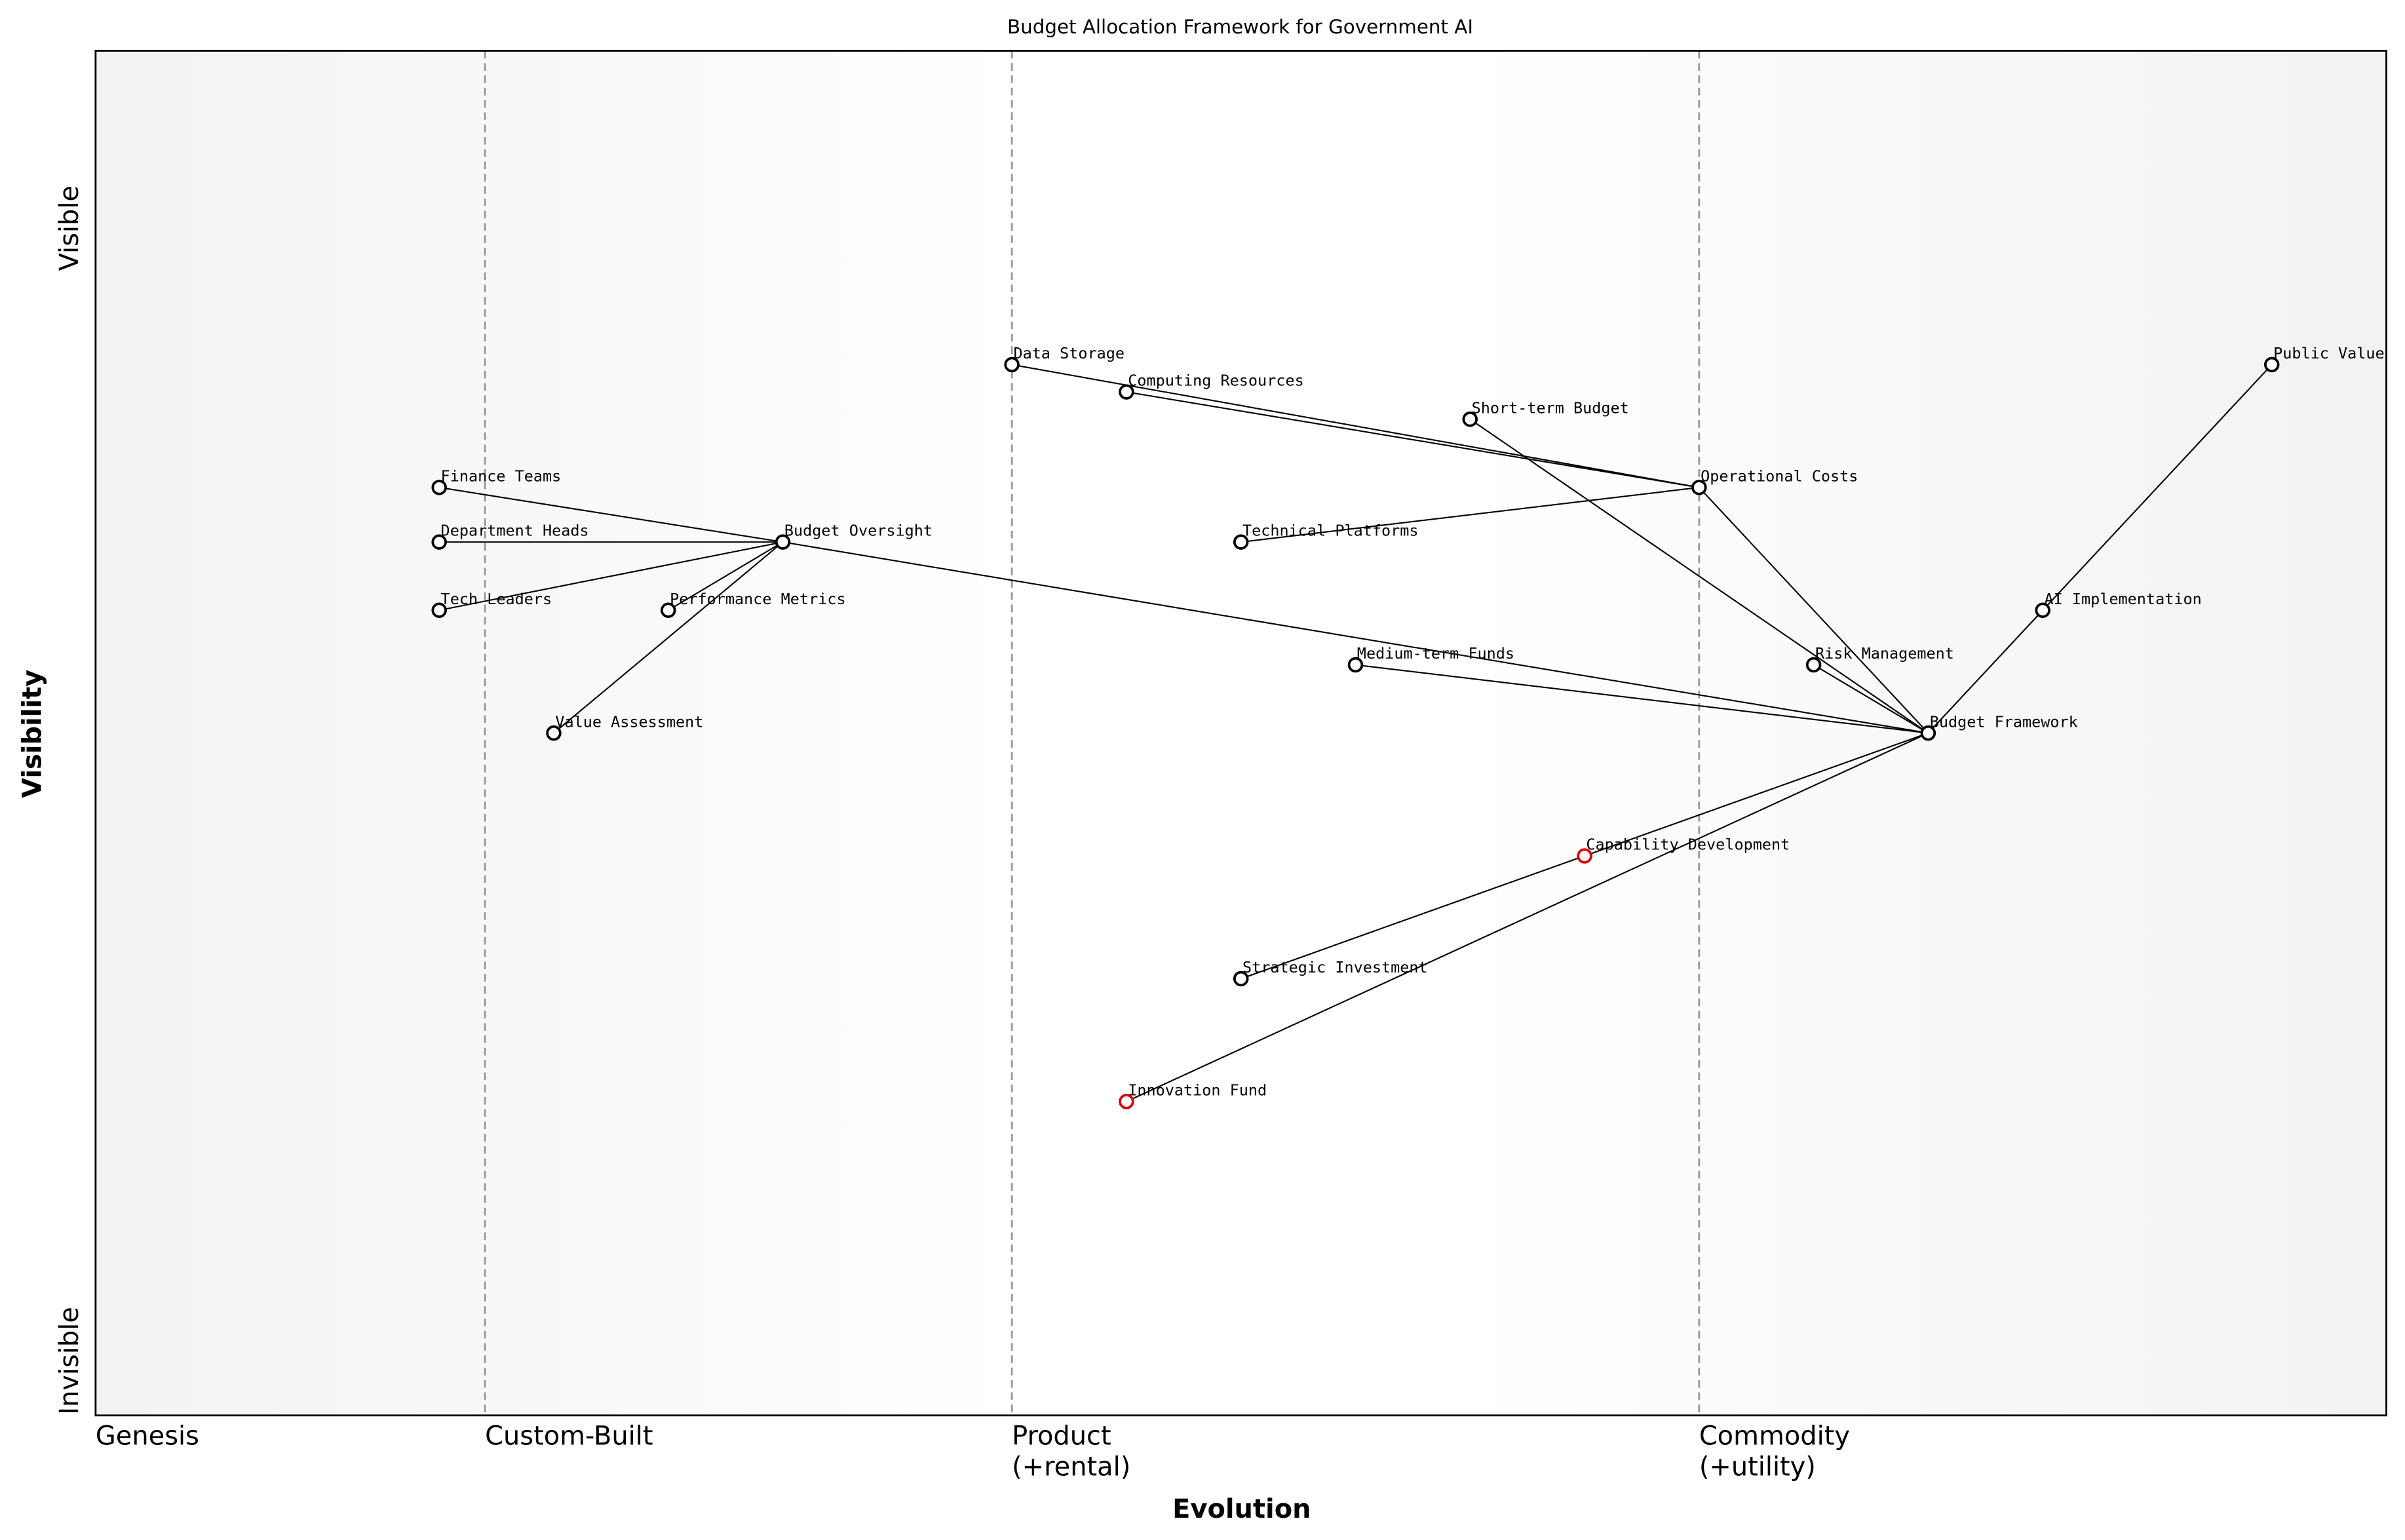  What do you see at coordinates (1335, 967) in the screenshot?
I see `component-label: Strategic Investment` at bounding box center [1335, 967].